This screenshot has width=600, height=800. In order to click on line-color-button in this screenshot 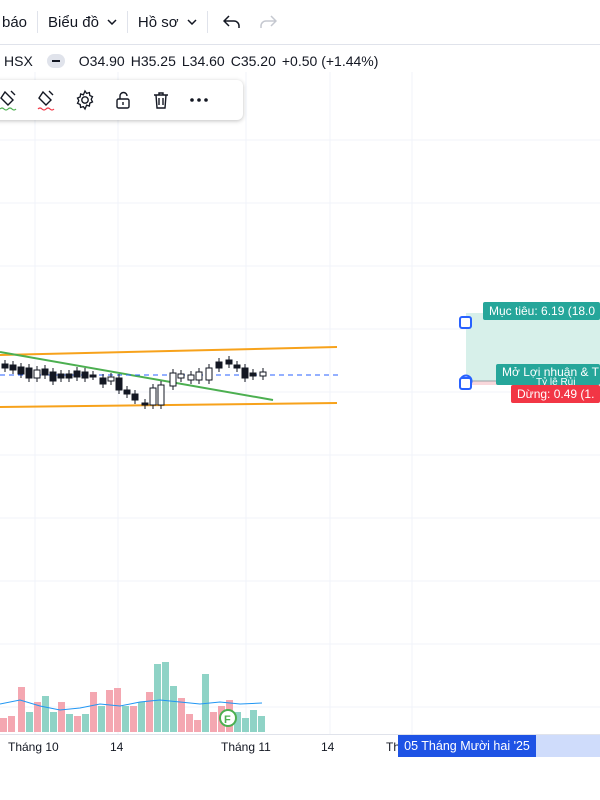, I will do `click(14, 100)`.